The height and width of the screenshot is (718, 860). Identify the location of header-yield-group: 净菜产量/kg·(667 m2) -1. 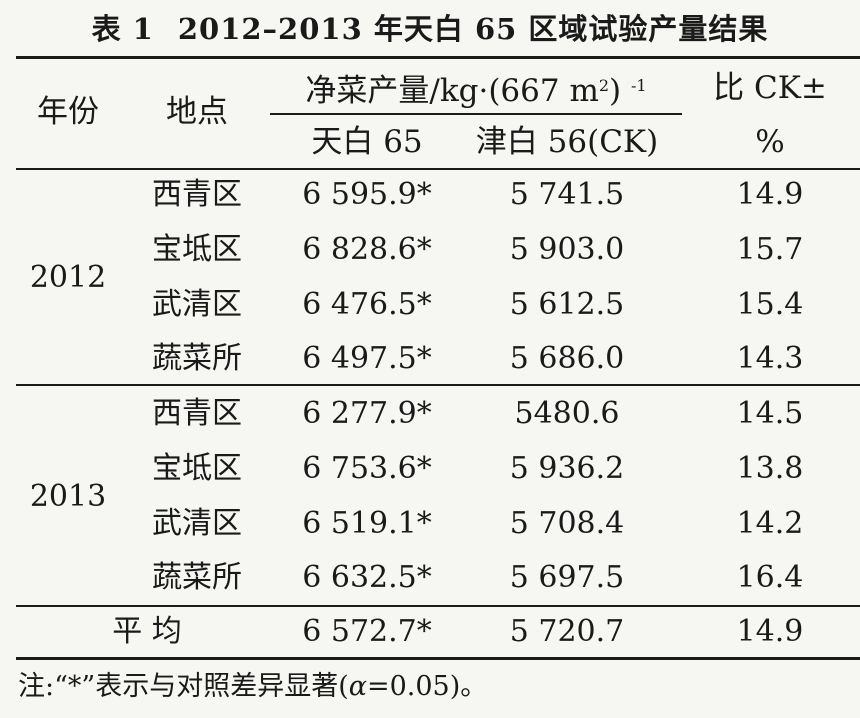
(476, 91).